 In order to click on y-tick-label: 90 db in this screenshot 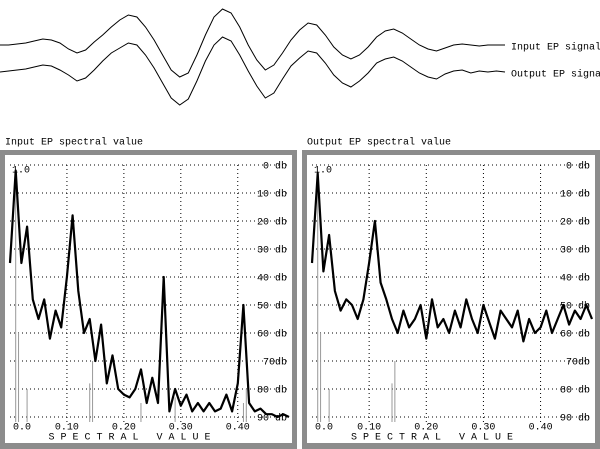, I will do `click(575, 419)`.